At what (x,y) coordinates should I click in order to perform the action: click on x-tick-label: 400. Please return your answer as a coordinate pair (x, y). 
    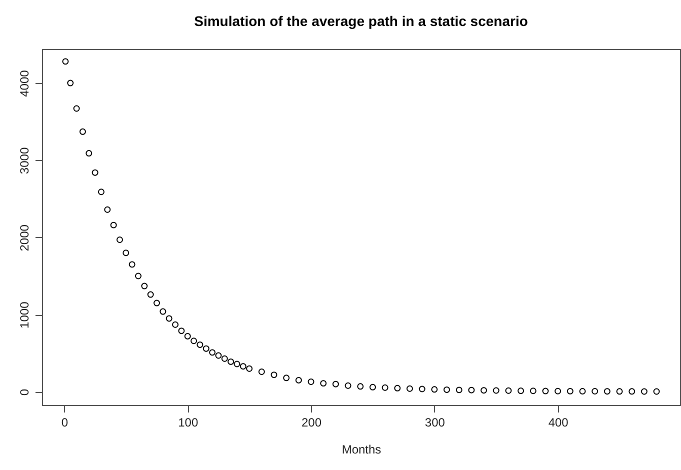
    Looking at the image, I should click on (558, 423).